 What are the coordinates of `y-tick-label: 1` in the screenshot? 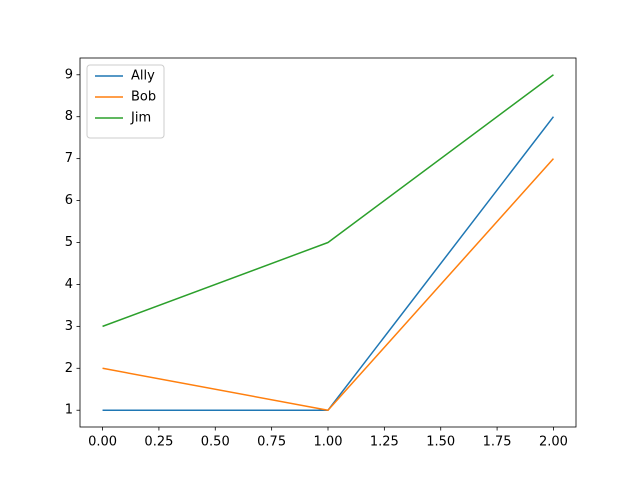 It's located at (69, 410).